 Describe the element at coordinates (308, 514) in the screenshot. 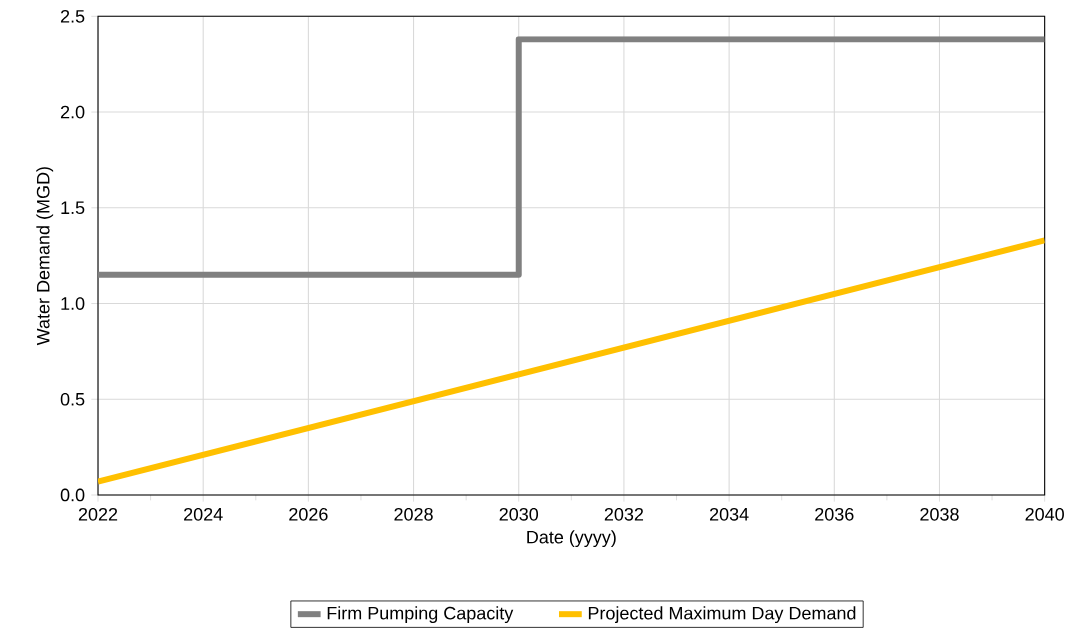

I see `x-tick-label: 2026` at that location.